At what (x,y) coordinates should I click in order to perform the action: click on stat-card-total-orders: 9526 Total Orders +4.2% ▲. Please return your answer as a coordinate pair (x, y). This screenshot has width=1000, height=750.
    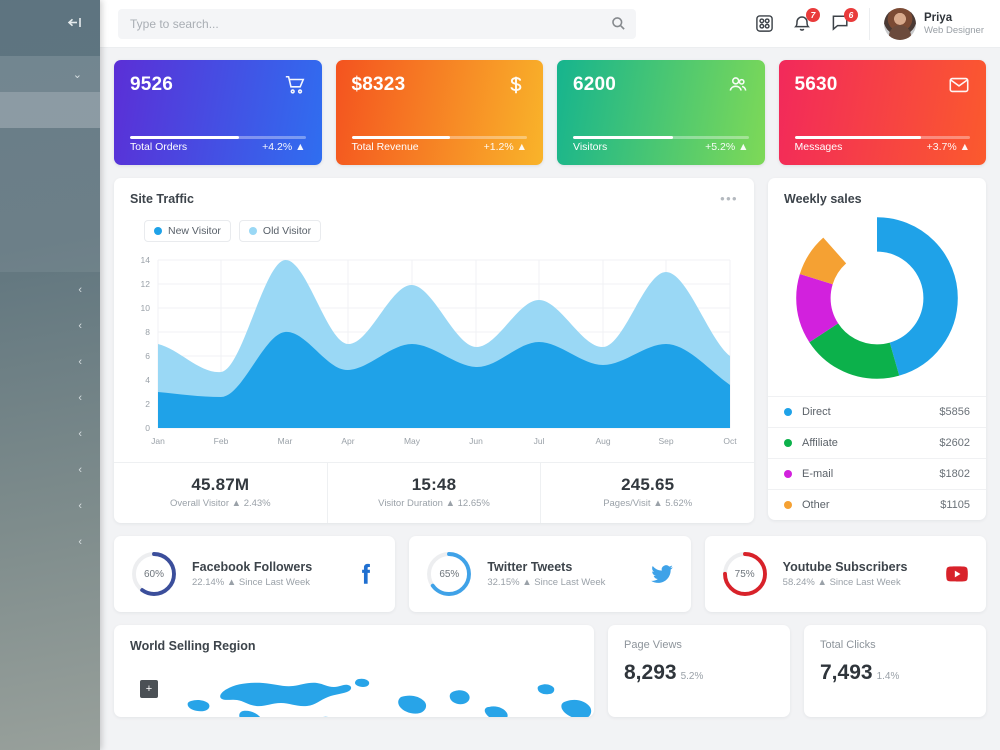
    Looking at the image, I should click on (218, 112).